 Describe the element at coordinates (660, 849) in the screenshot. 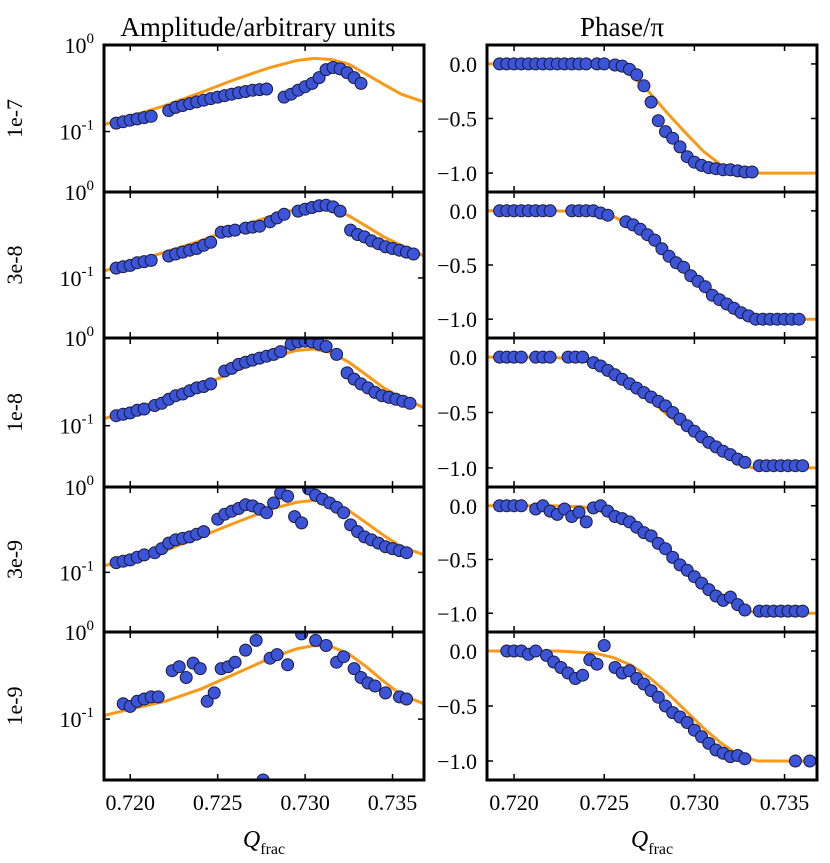

I see `x-axis-label-subscript: frac` at that location.